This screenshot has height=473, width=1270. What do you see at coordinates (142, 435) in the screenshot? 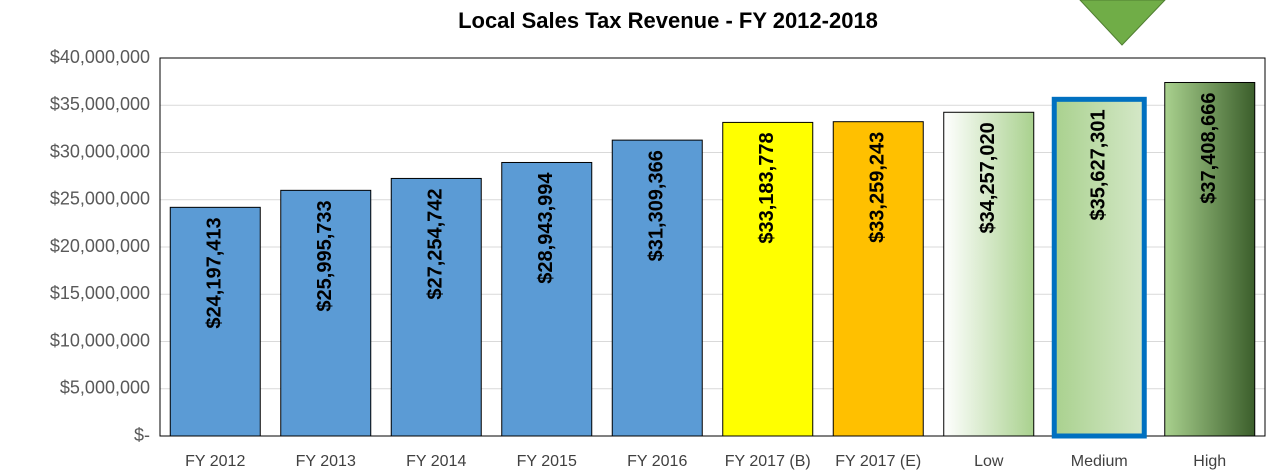
I see `y-tick-label: $-` at bounding box center [142, 435].